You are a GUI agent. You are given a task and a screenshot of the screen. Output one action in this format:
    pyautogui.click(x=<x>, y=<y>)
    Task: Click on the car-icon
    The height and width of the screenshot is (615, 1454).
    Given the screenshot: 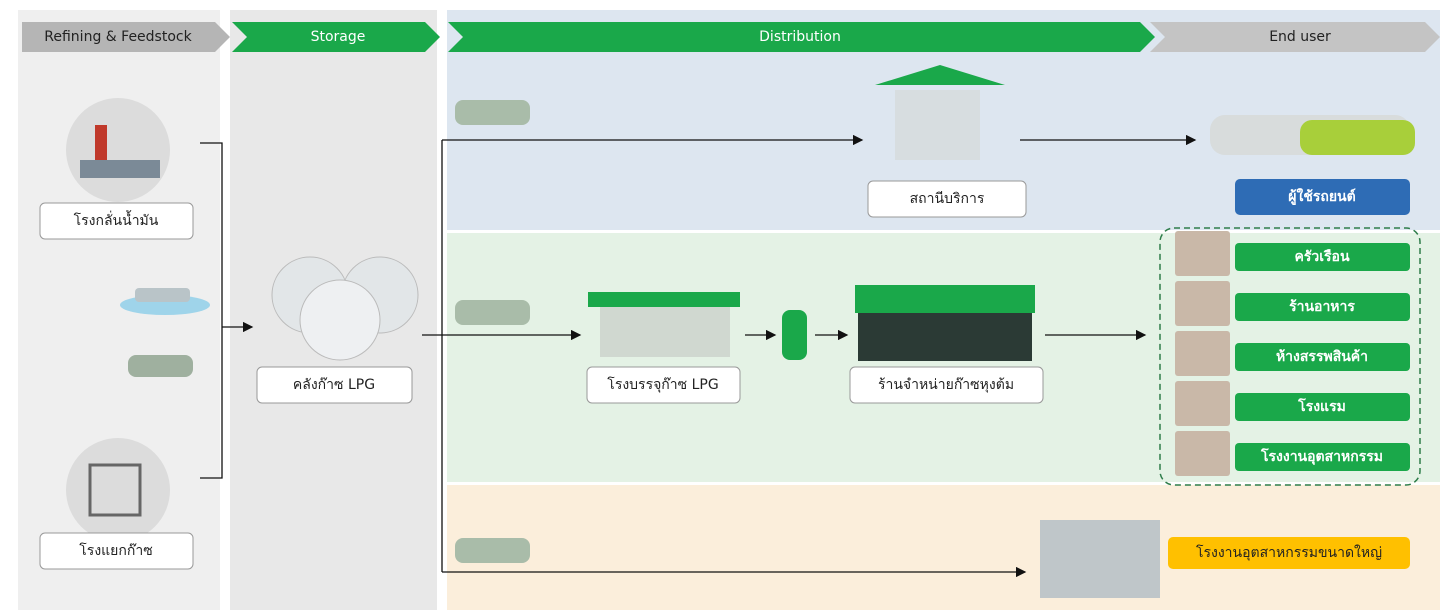 What is the action you would take?
    pyautogui.click(x=1357, y=137)
    